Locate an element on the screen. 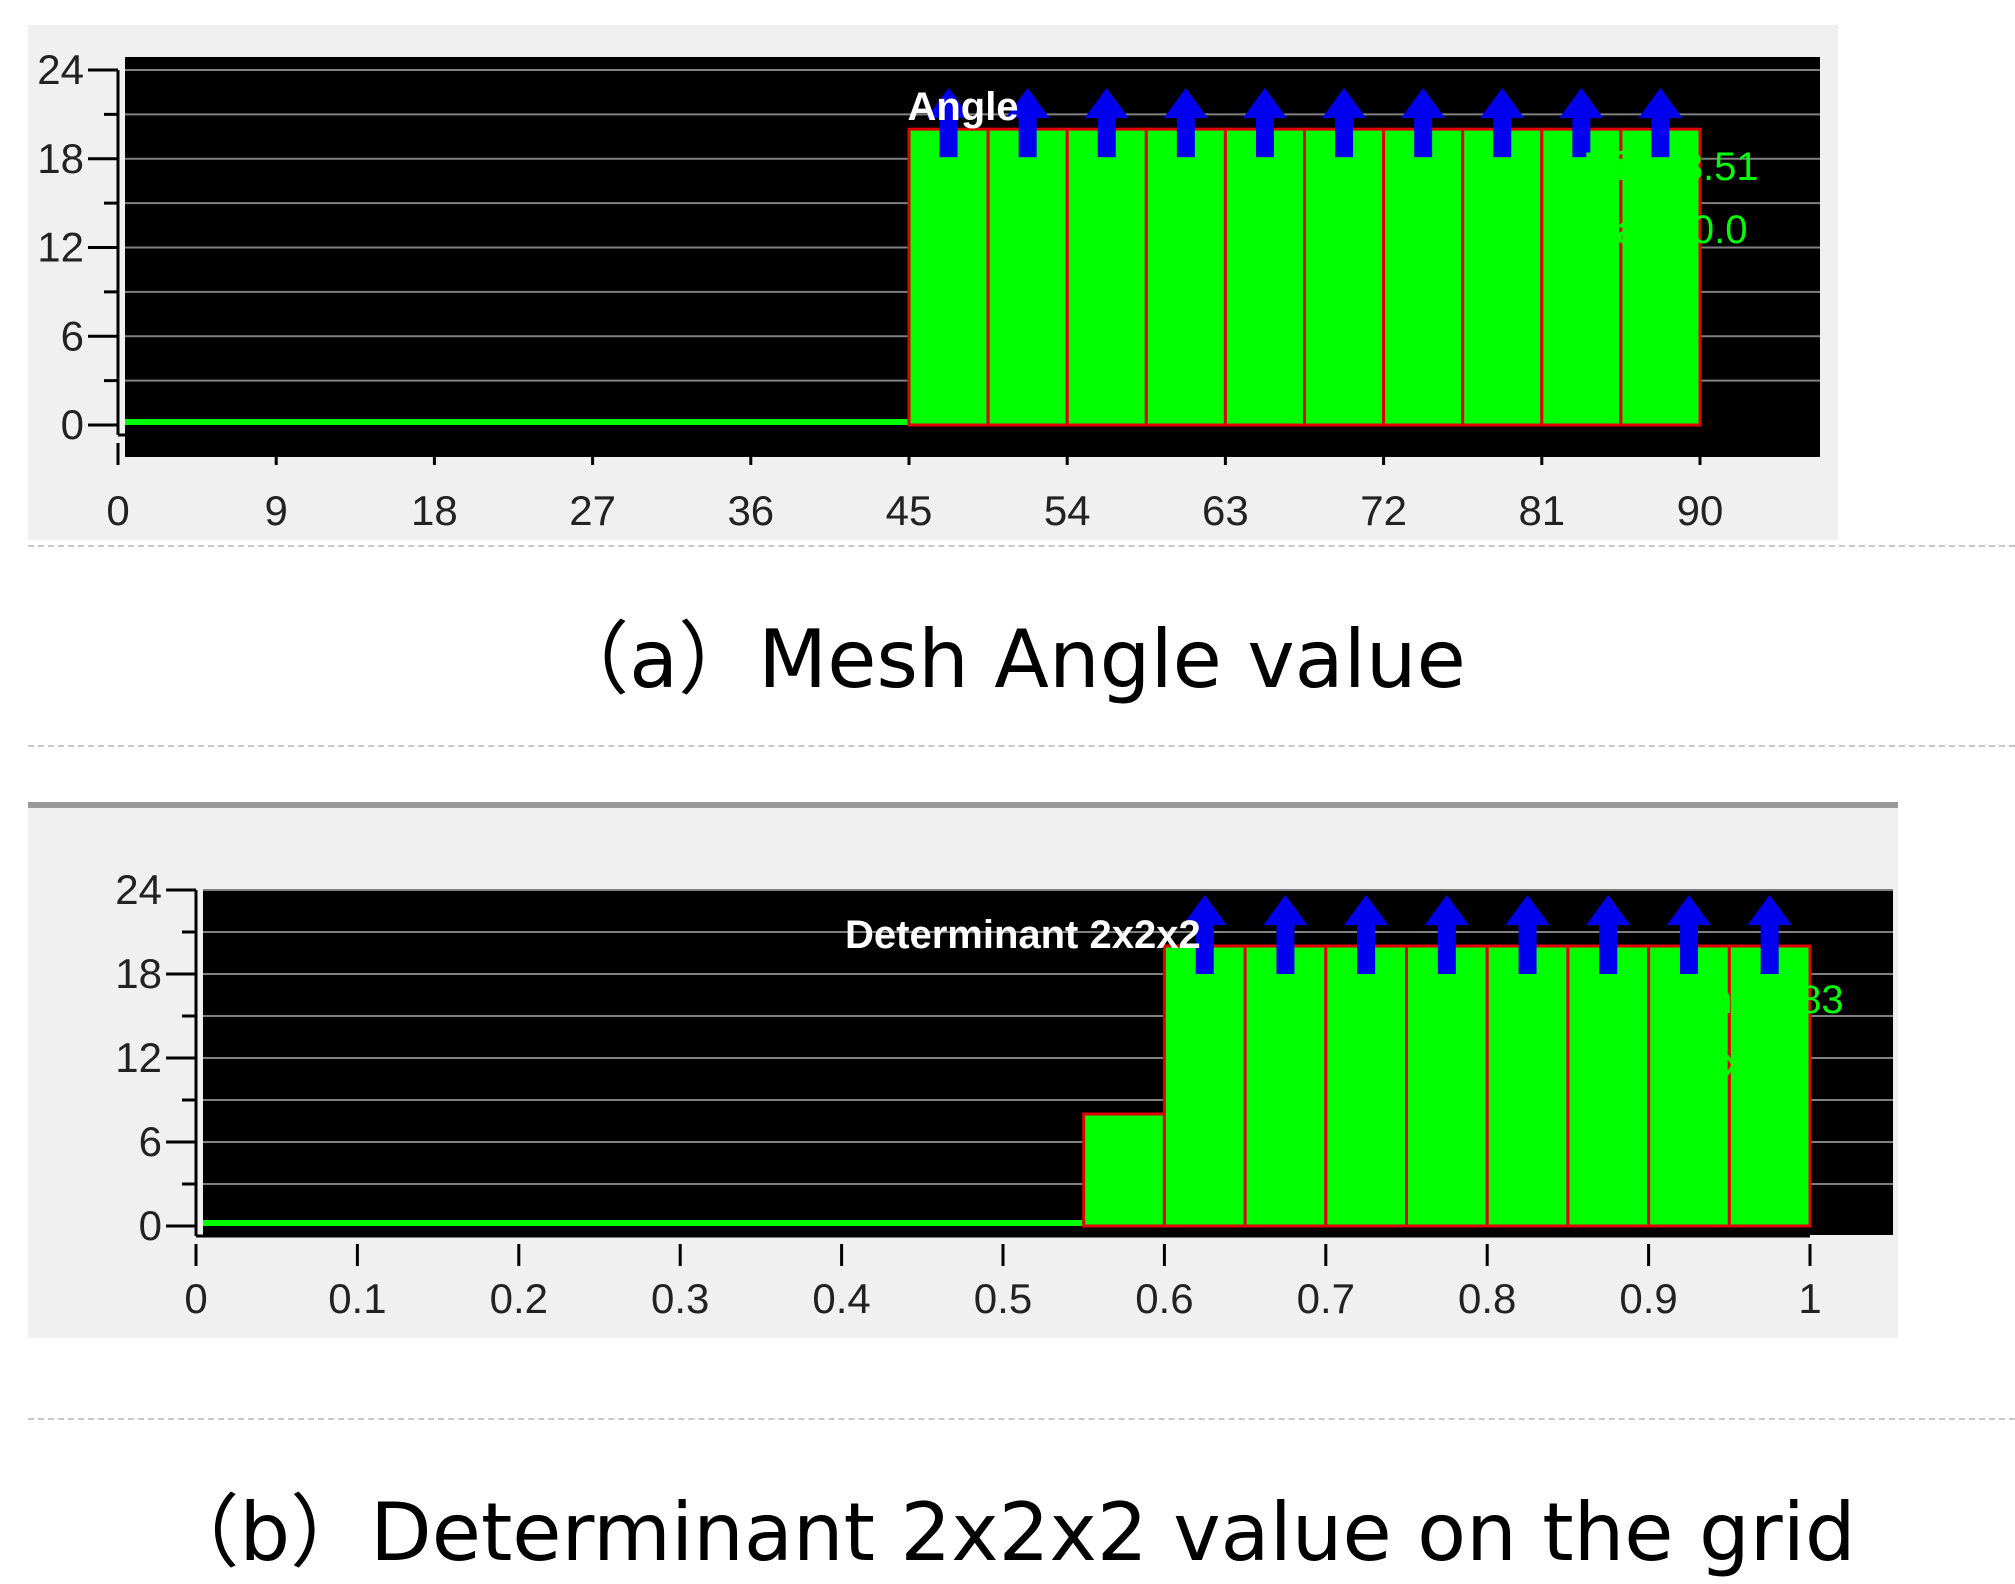 This screenshot has height=1584, width=2015. x-tick-label: 54 is located at coordinates (1067, 510).